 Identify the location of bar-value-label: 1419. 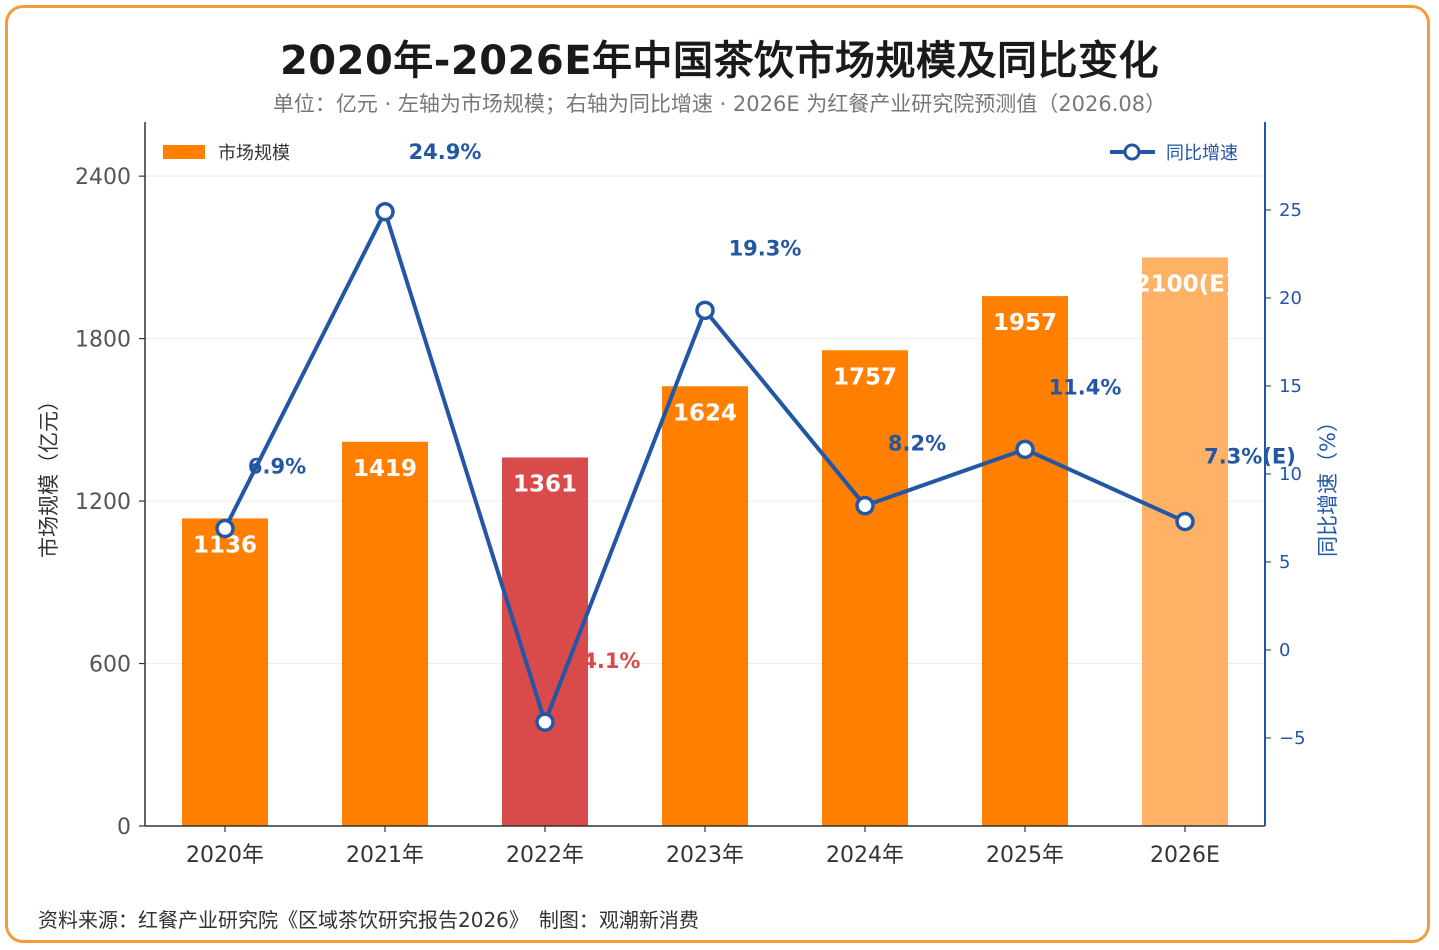
(385, 469).